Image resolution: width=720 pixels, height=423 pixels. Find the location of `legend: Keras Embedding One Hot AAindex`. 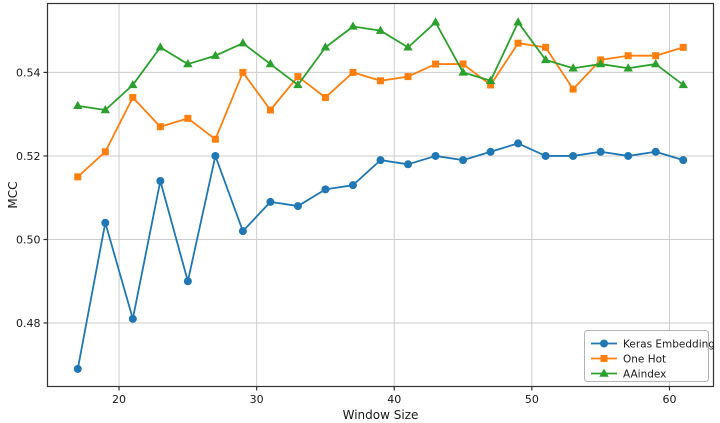

legend: Keras Embedding One Hot AAindex is located at coordinates (649, 356).